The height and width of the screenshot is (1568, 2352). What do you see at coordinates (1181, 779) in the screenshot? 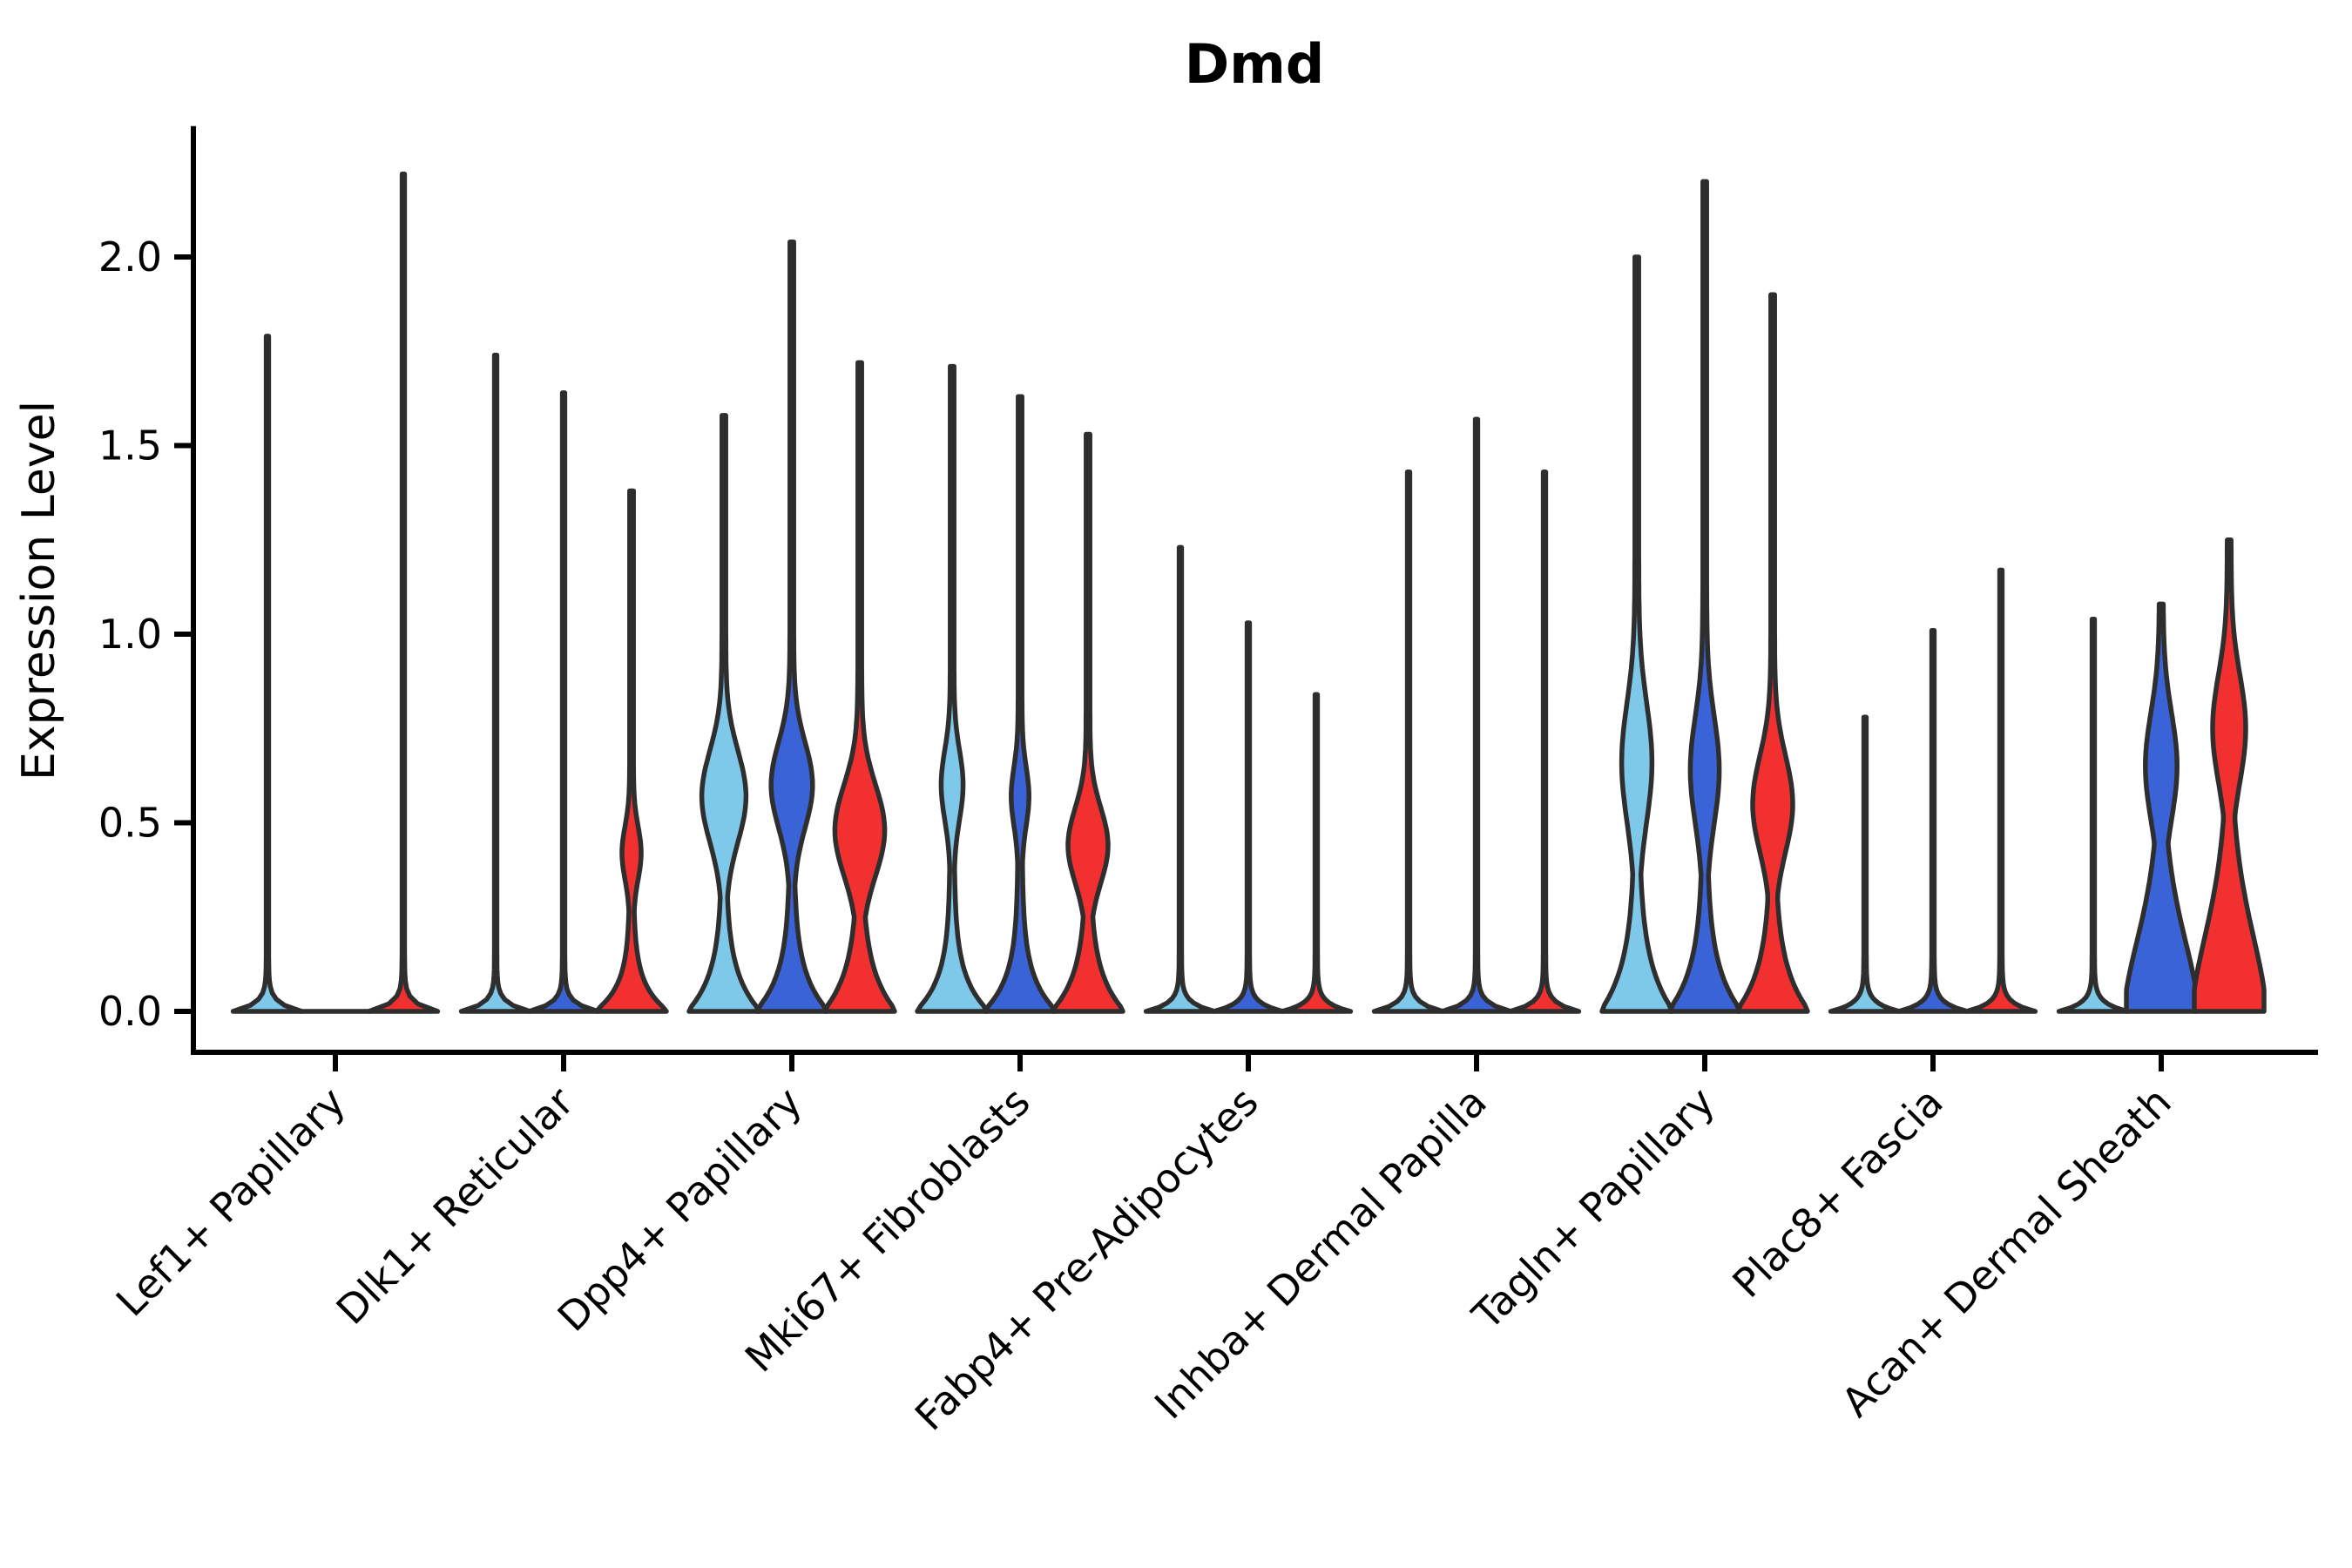
I see `violin-light-blue-fabp4-pre-adipocytes` at bounding box center [1181, 779].